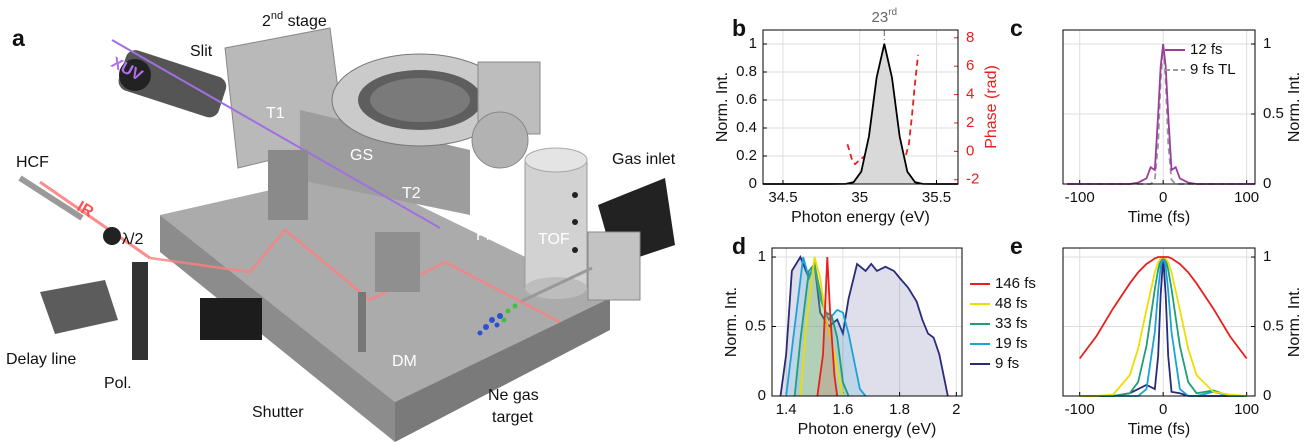  What do you see at coordinates (278, 412) in the screenshot?
I see `label: Shutter` at bounding box center [278, 412].